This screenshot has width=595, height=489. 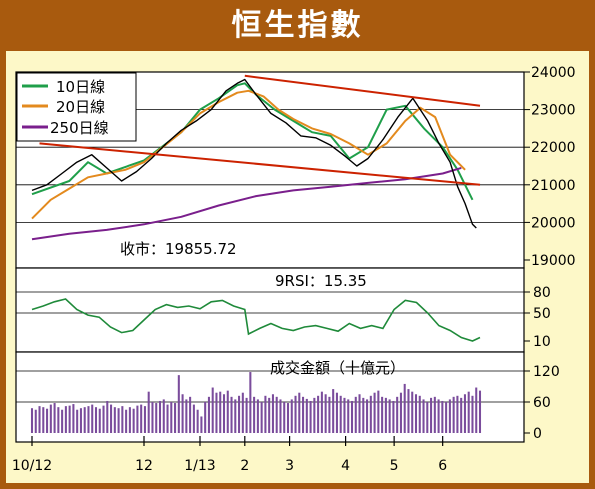 I want to click on x-tick-label: 2, so click(x=244, y=466).